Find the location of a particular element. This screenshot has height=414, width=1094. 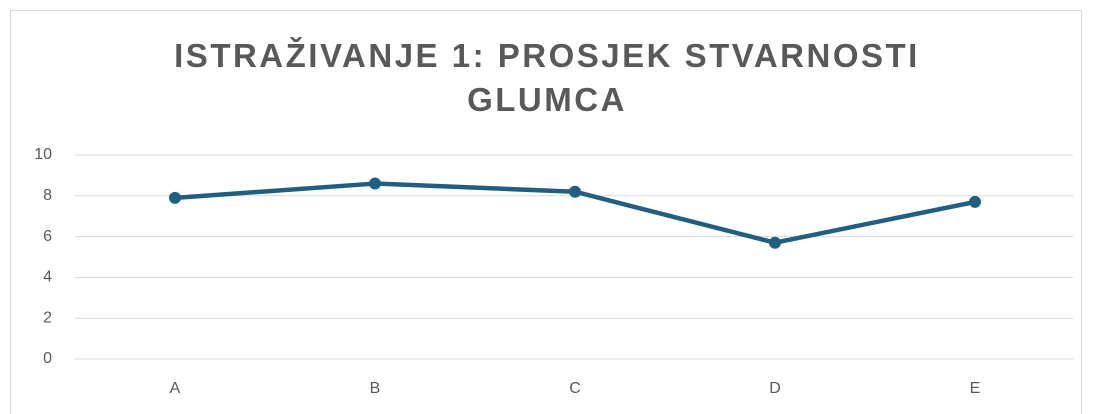

y-tick-label: 8 is located at coordinates (47, 195).